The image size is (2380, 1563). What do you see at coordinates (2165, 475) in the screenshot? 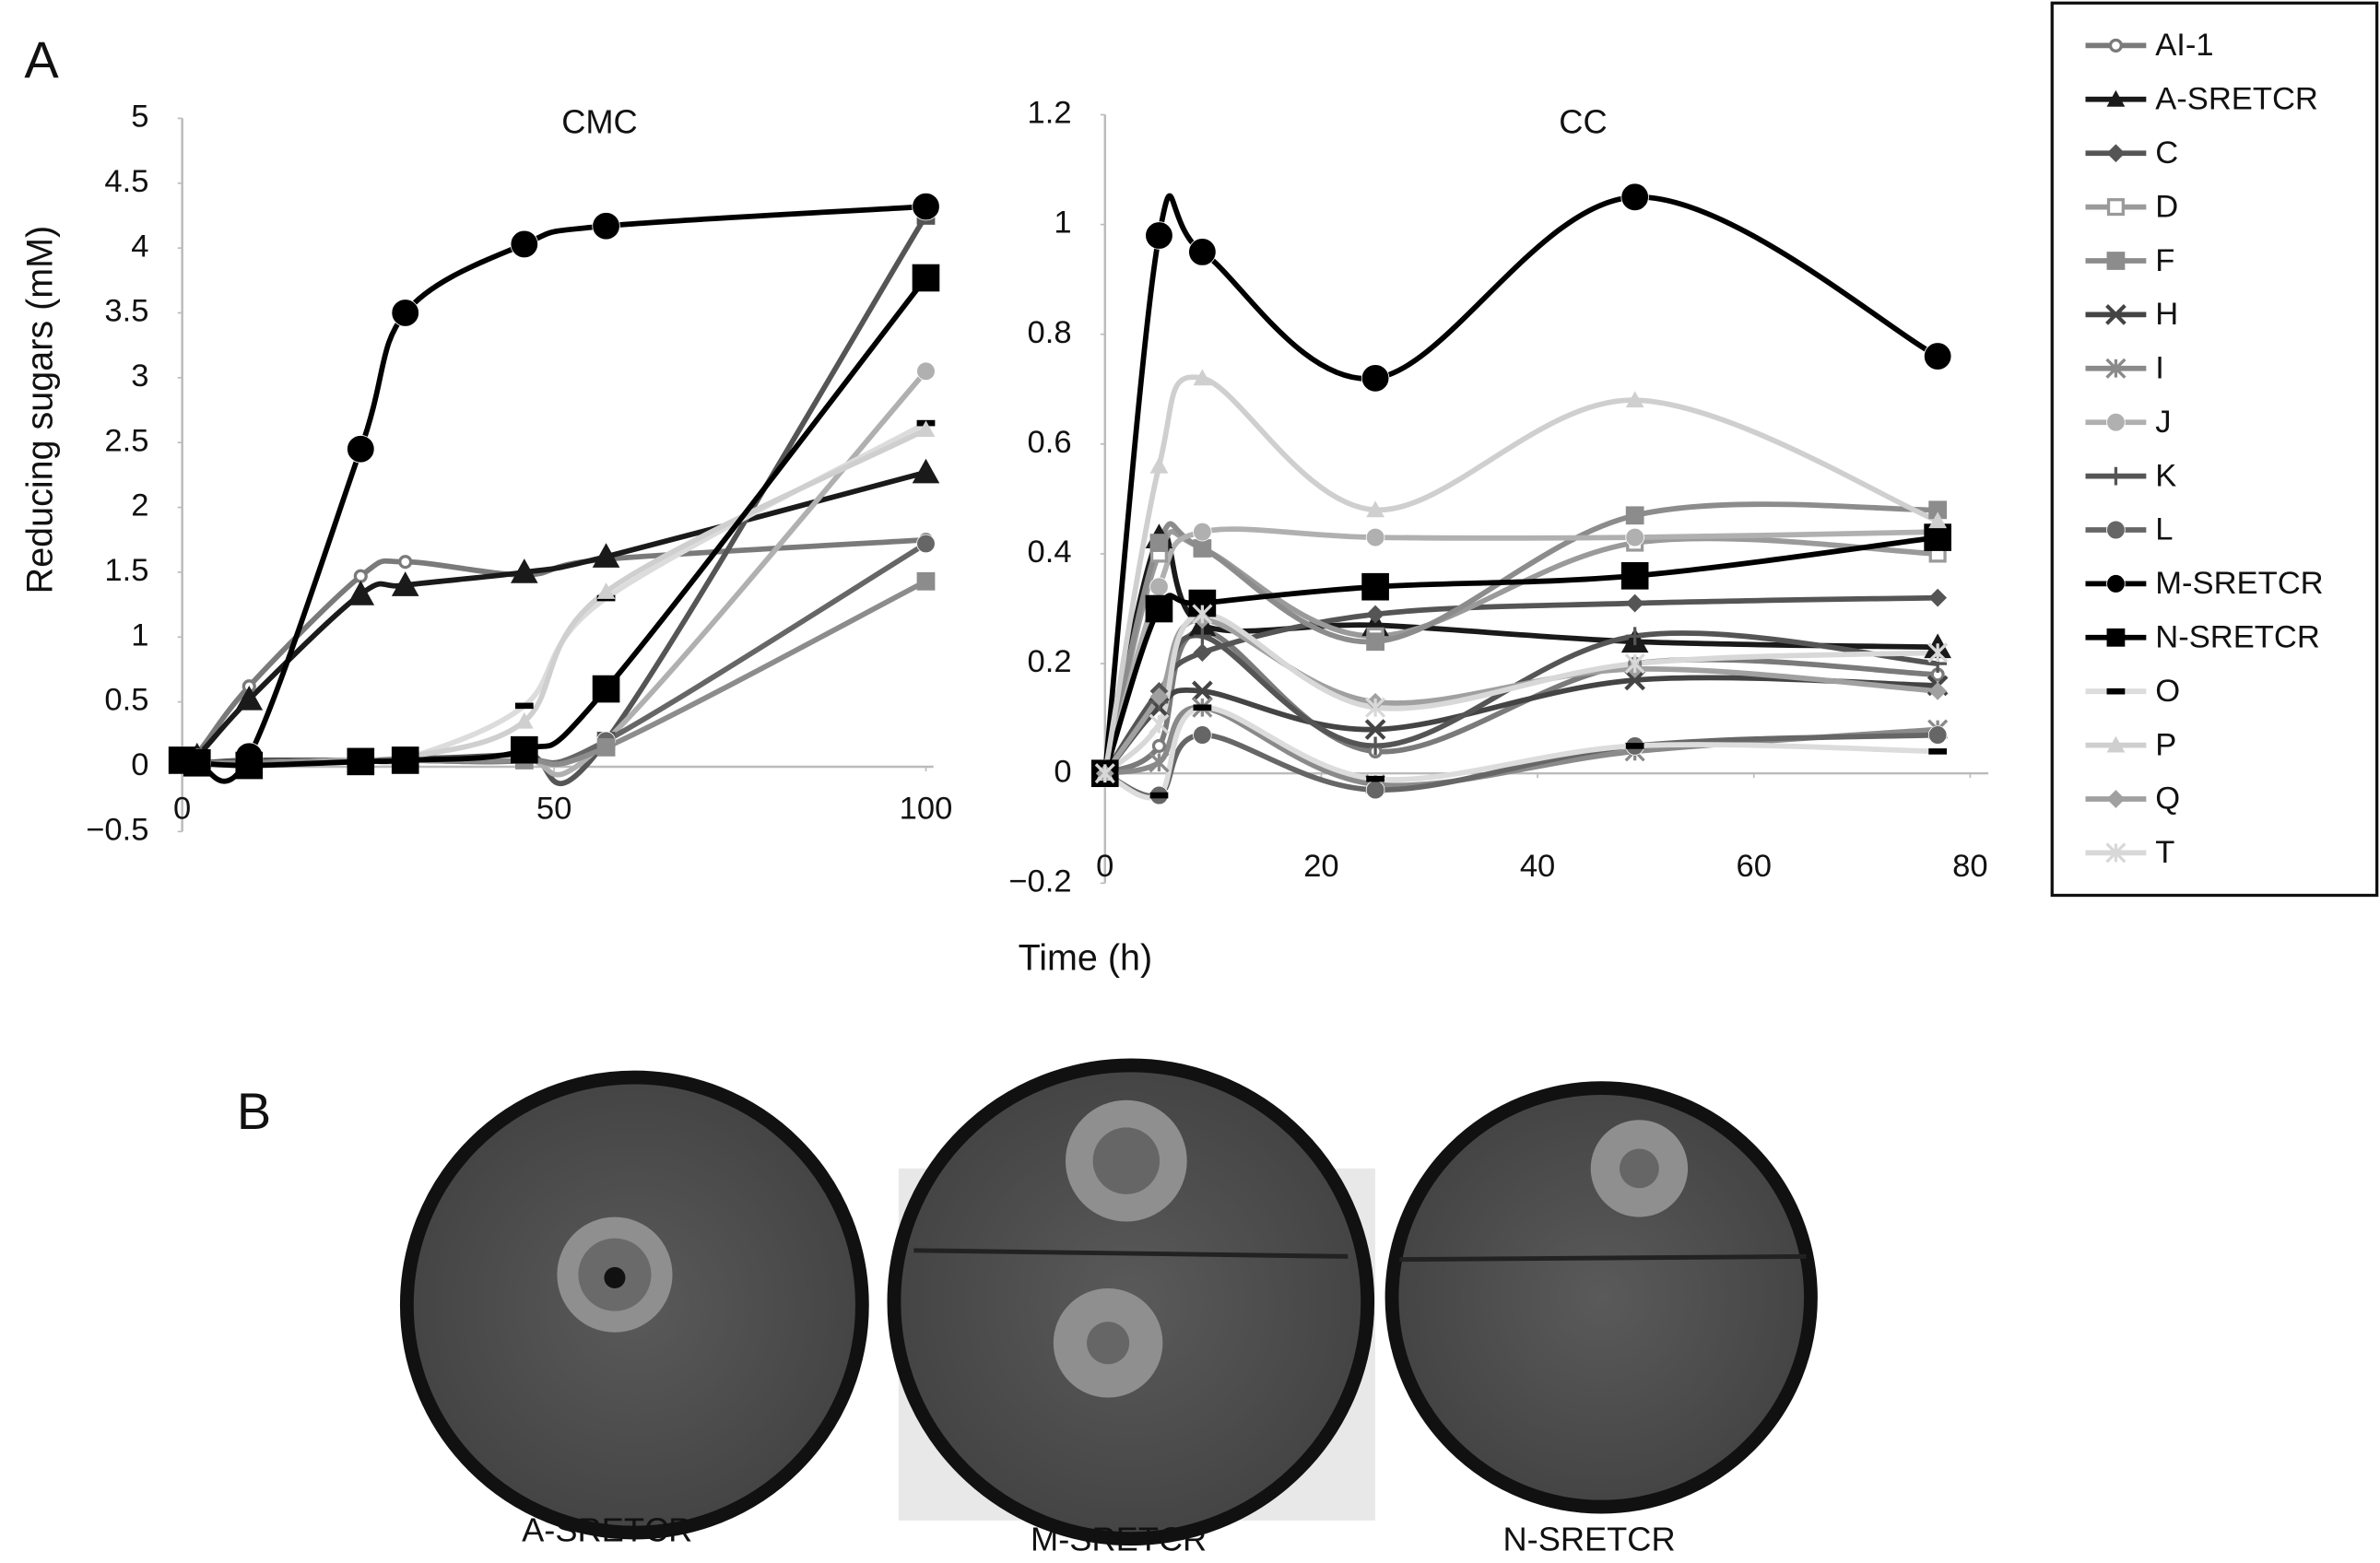
I see `legend-label: K` at bounding box center [2165, 475].